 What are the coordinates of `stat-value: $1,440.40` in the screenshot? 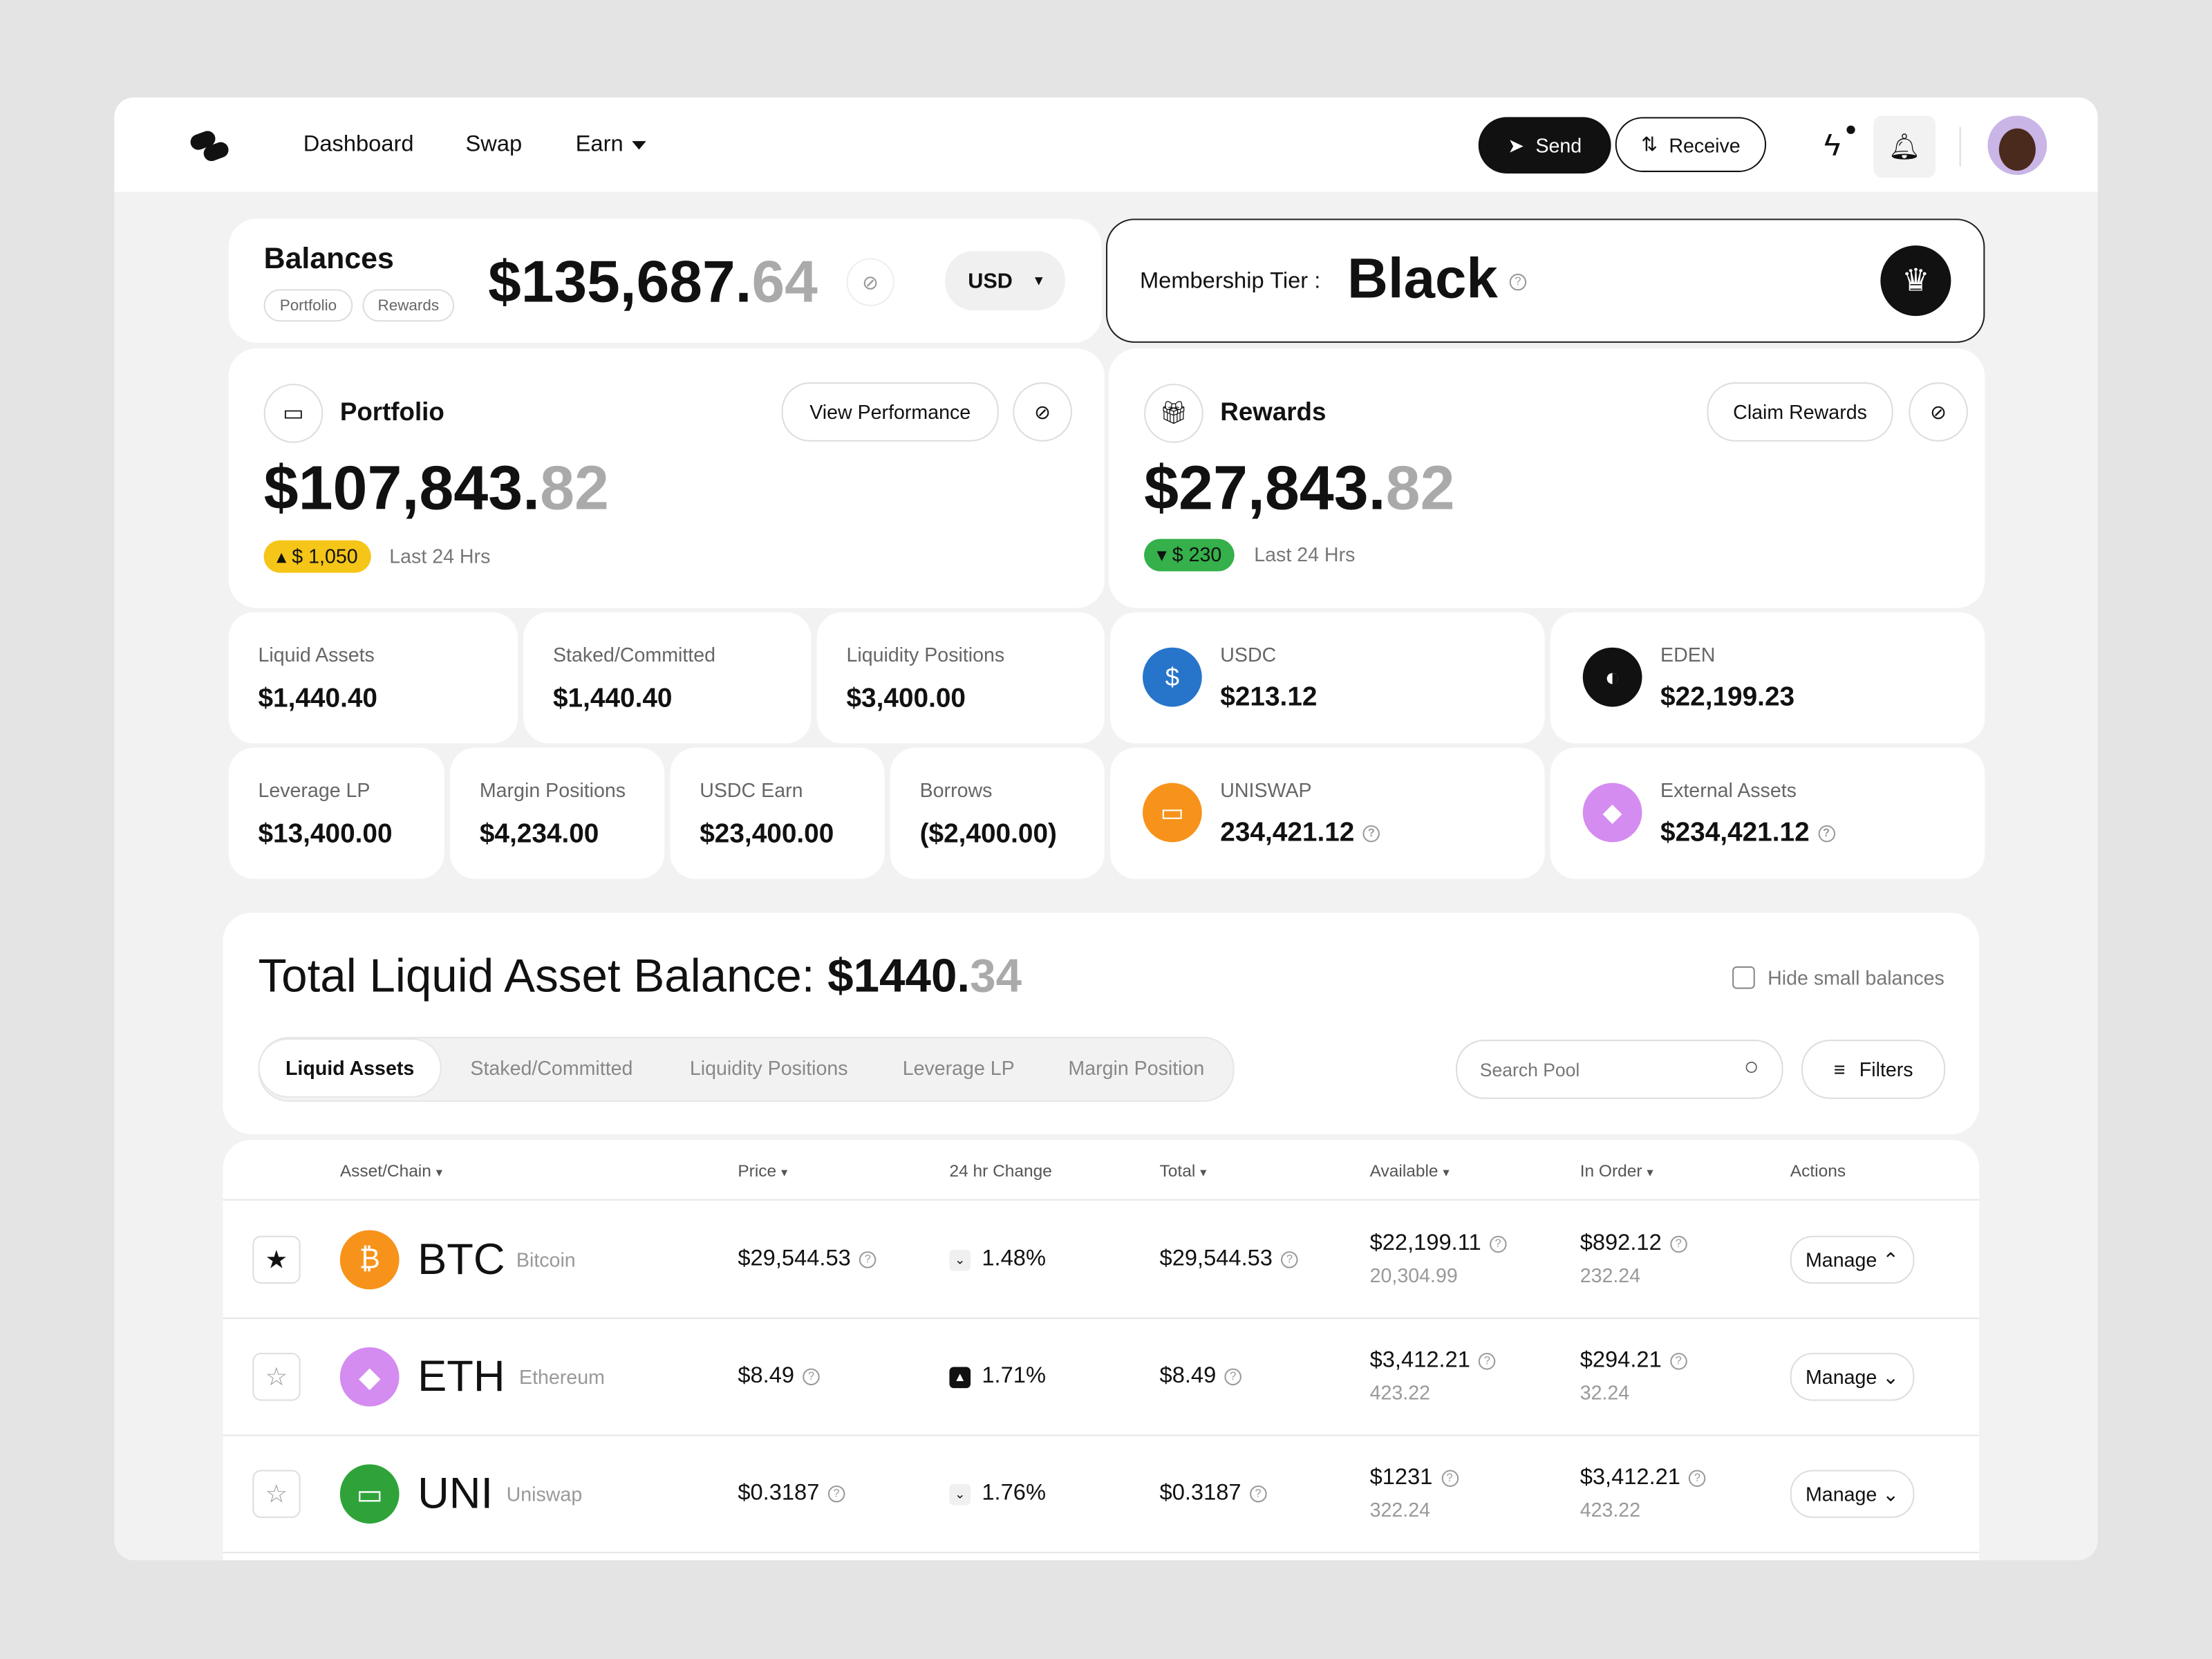 It's located at (612, 699).